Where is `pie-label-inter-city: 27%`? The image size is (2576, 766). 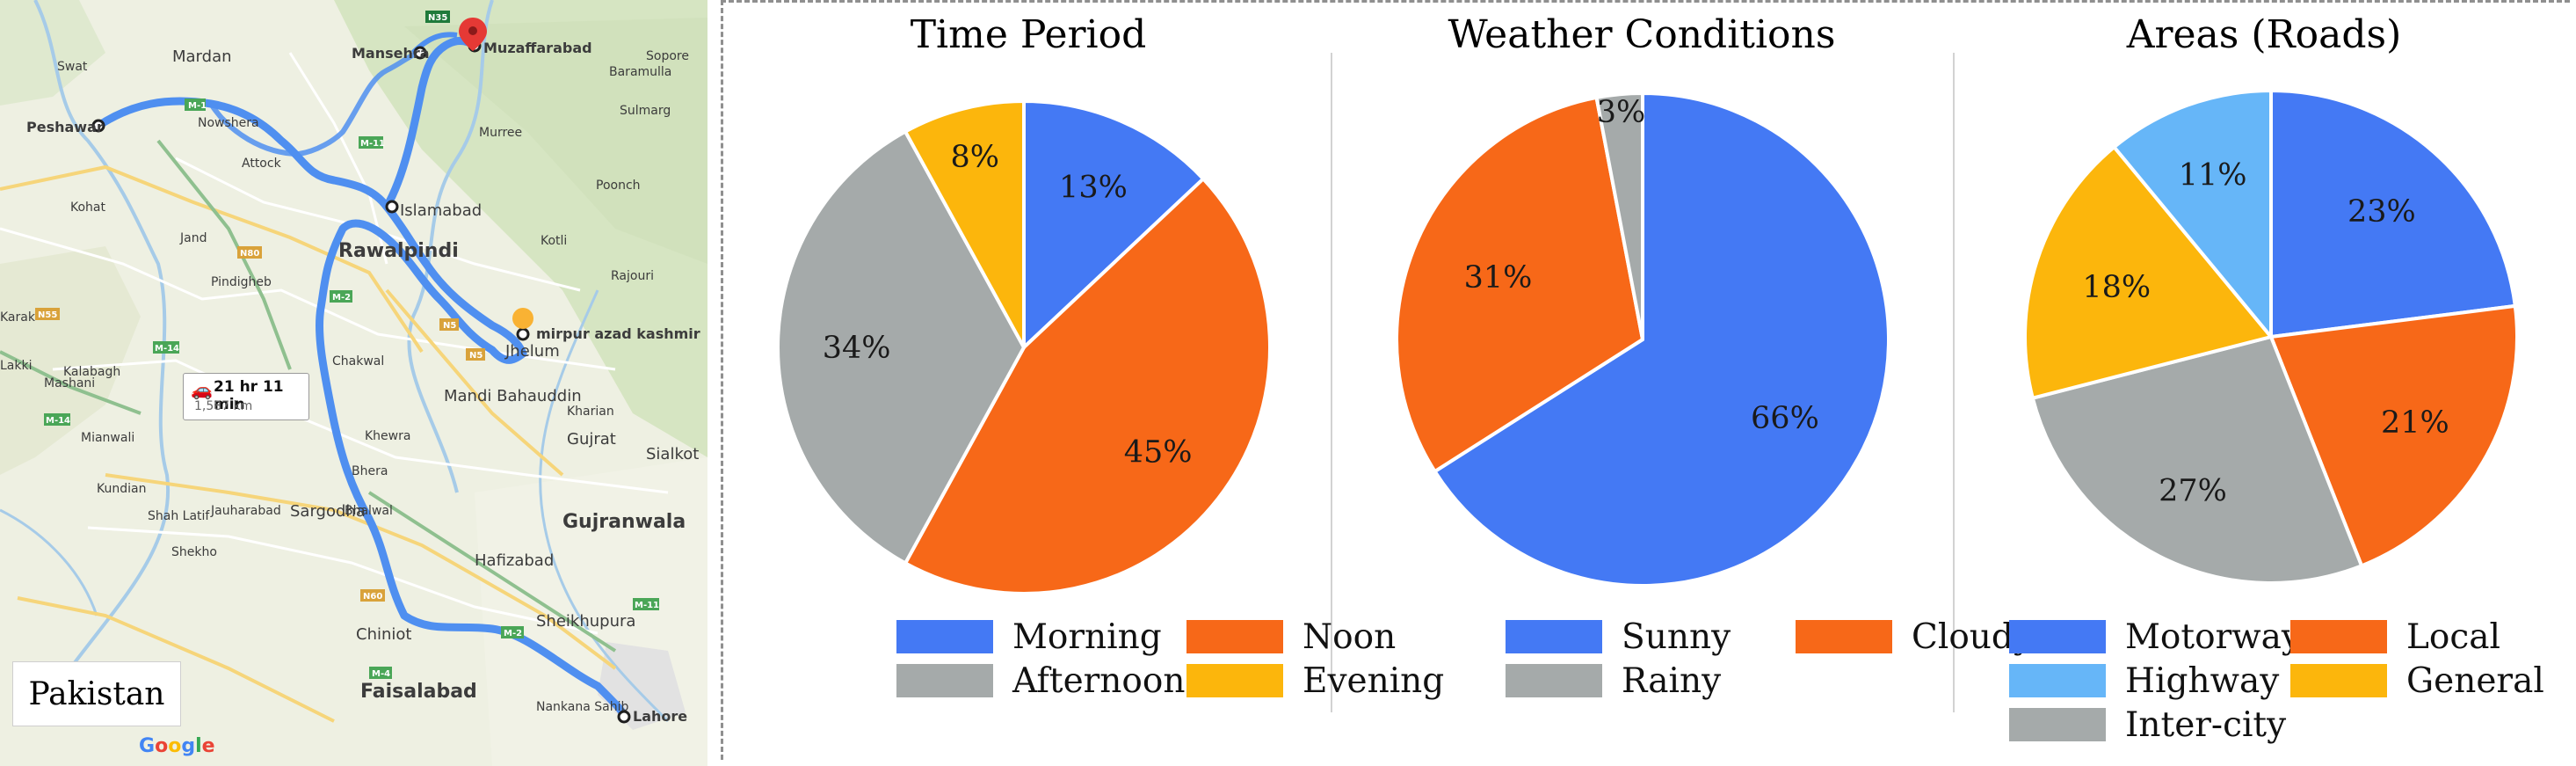 pie-label-inter-city: 27% is located at coordinates (2193, 491).